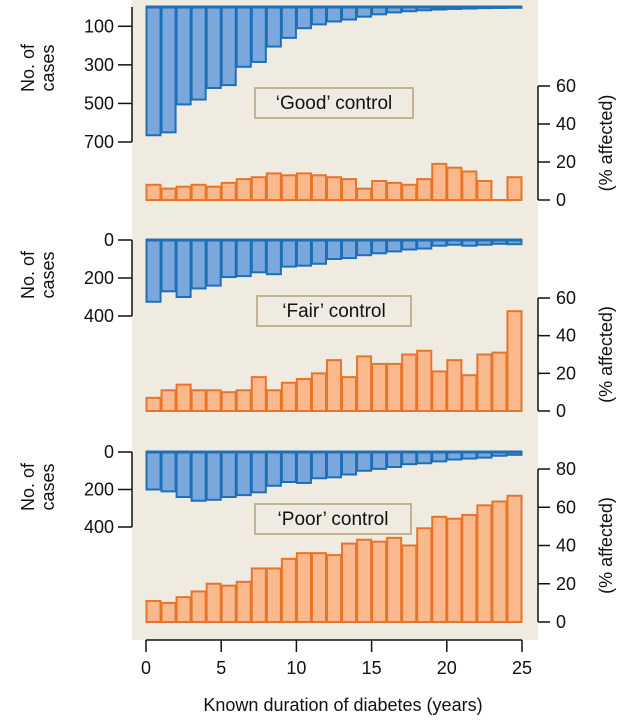 The image size is (624, 723). I want to click on control-label-3: ‘Poor’ control, so click(333, 519).